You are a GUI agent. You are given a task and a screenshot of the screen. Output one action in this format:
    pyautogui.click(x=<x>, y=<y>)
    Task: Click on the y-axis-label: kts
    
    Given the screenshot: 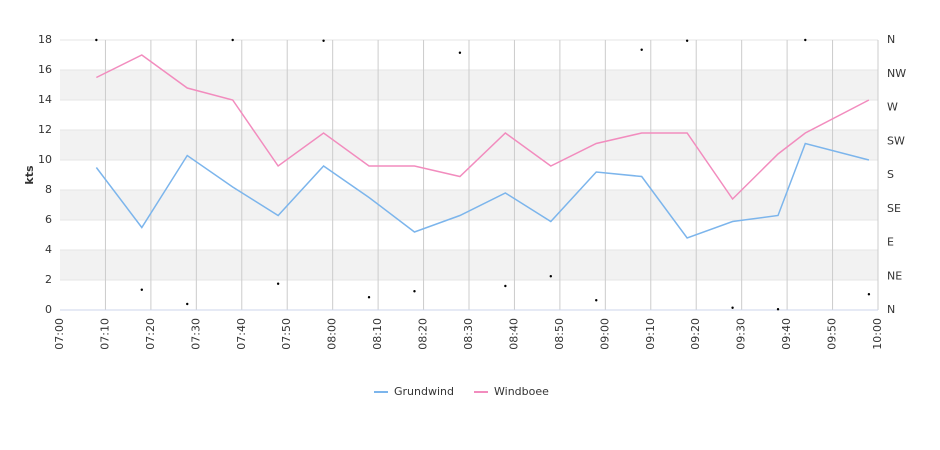 What is the action you would take?
    pyautogui.click(x=29, y=175)
    